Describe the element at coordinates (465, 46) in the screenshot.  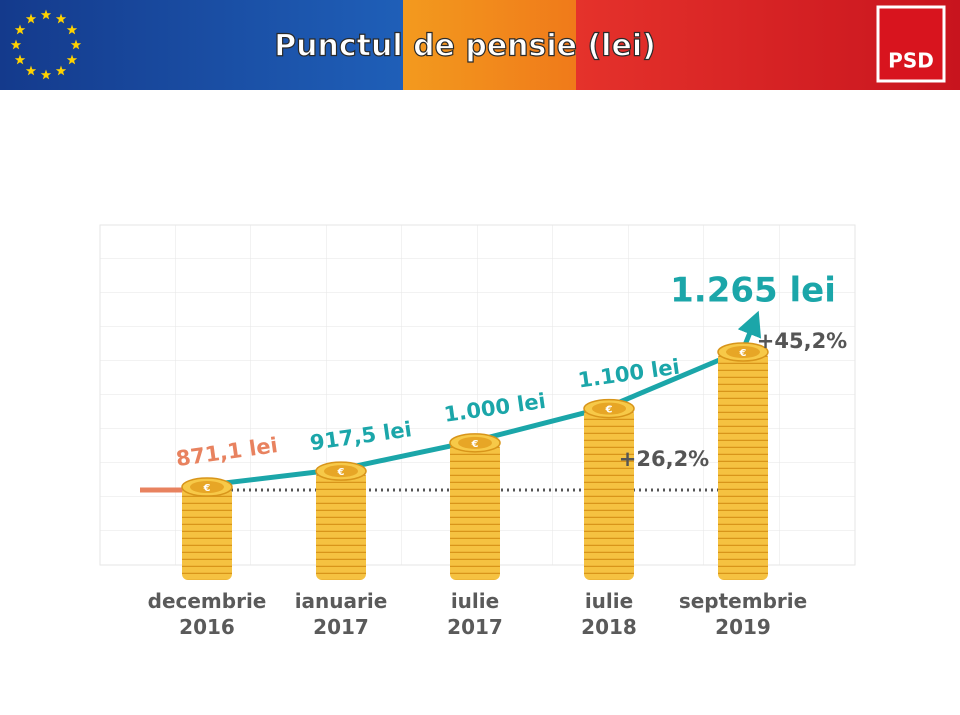
I see `chart-title: Punctul de pensie (lei)` at that location.